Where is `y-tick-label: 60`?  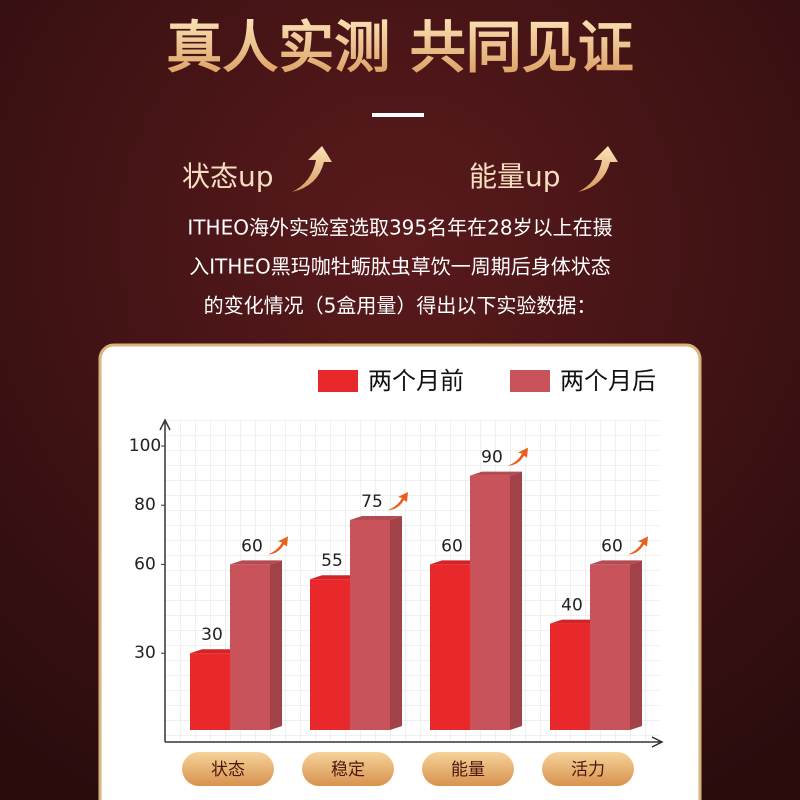 y-tick-label: 60 is located at coordinates (145, 564).